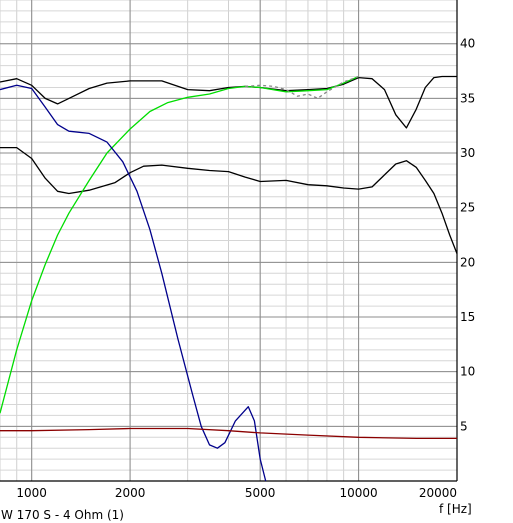  Describe the element at coordinates (62, 515) in the screenshot. I see `chart-caption: W 170 S - 4 Ohm (1)` at that location.